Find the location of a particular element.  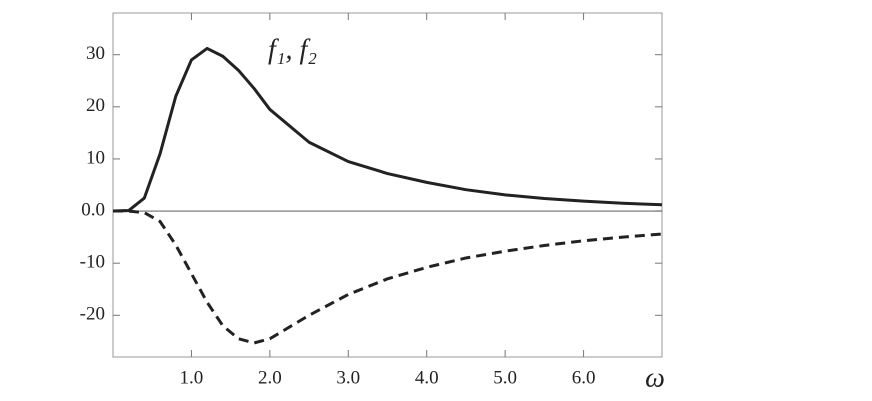

x-tick-label: 1.0 is located at coordinates (192, 377).